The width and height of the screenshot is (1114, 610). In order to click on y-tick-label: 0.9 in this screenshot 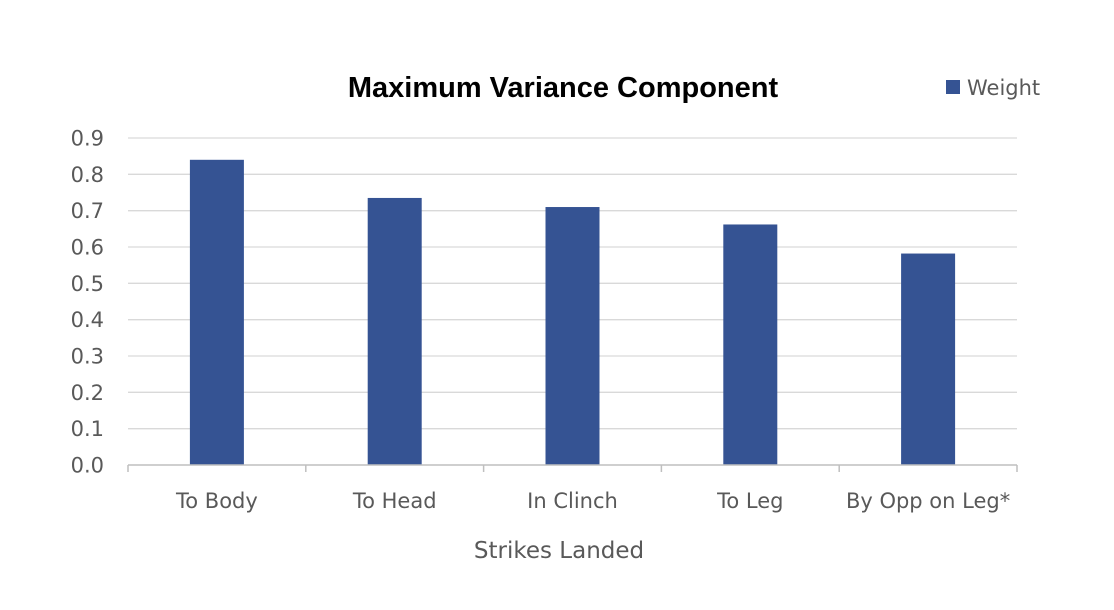, I will do `click(87, 139)`.